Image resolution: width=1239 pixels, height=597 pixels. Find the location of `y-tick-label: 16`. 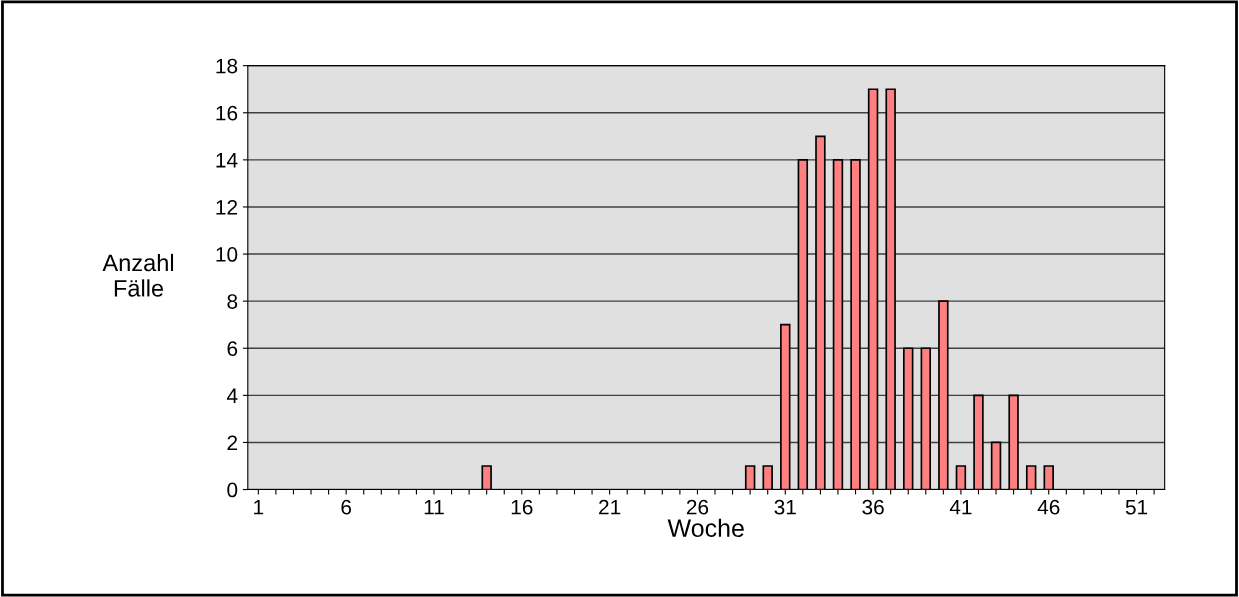

y-tick-label: 16 is located at coordinates (227, 113).